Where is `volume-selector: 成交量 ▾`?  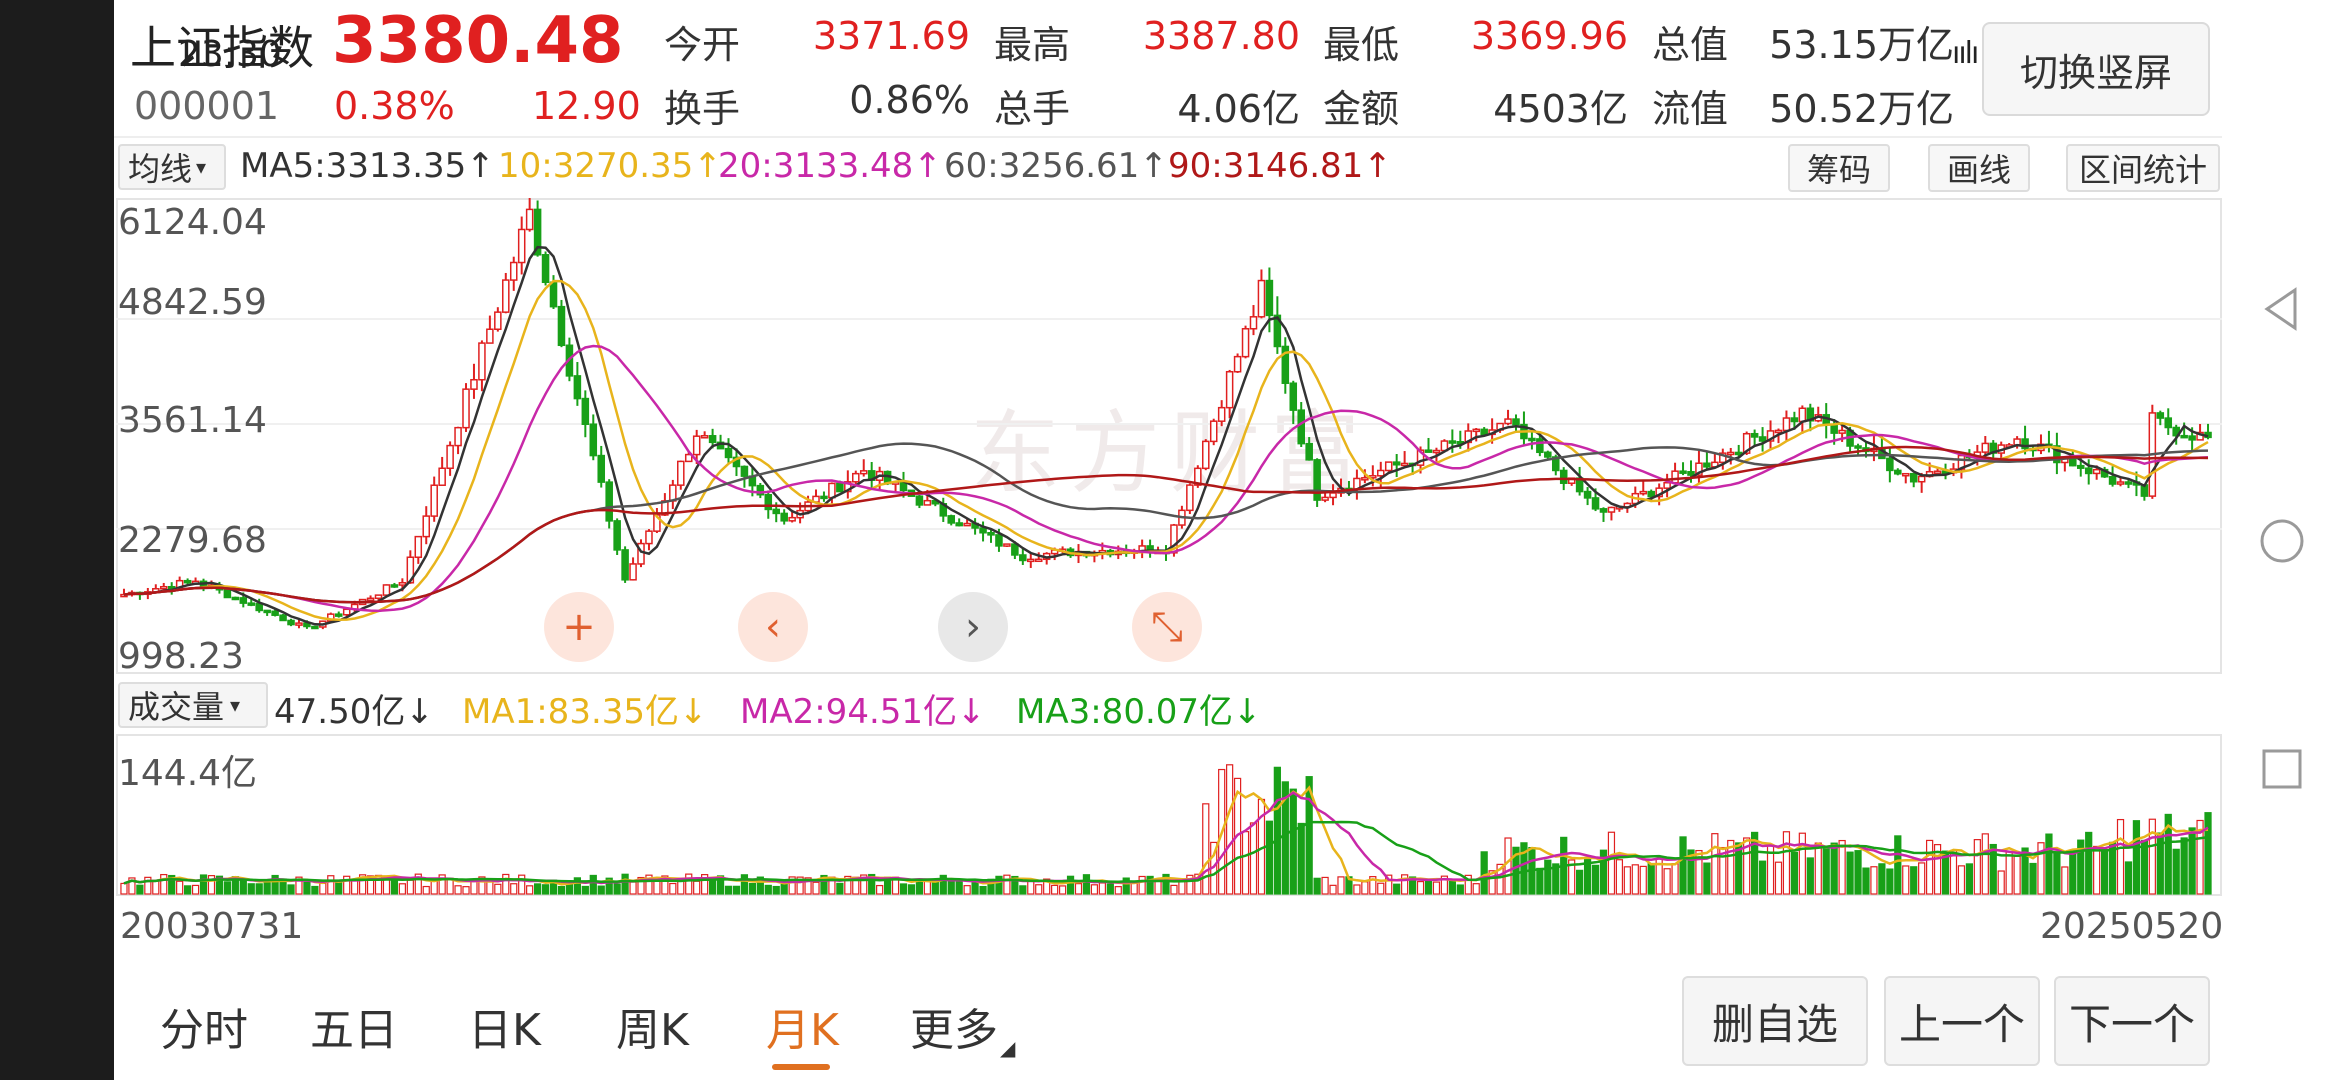 volume-selector: 成交量 ▾ is located at coordinates (193, 705).